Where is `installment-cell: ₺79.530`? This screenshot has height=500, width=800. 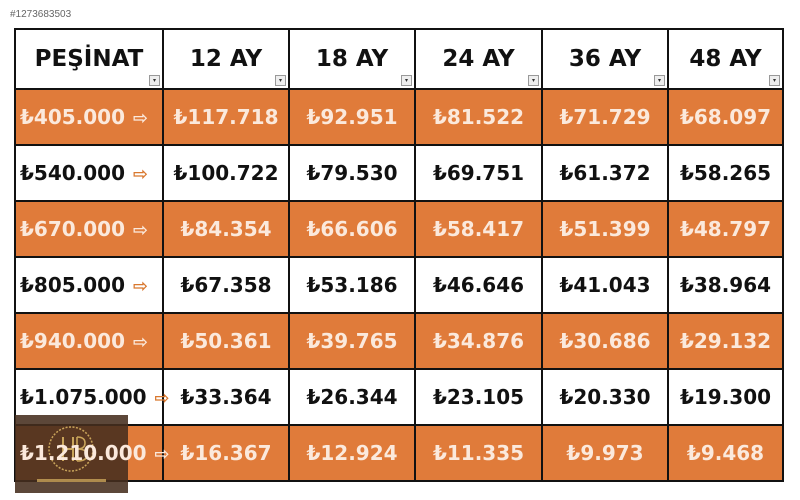
installment-cell: ₺79.530 is located at coordinates (352, 173).